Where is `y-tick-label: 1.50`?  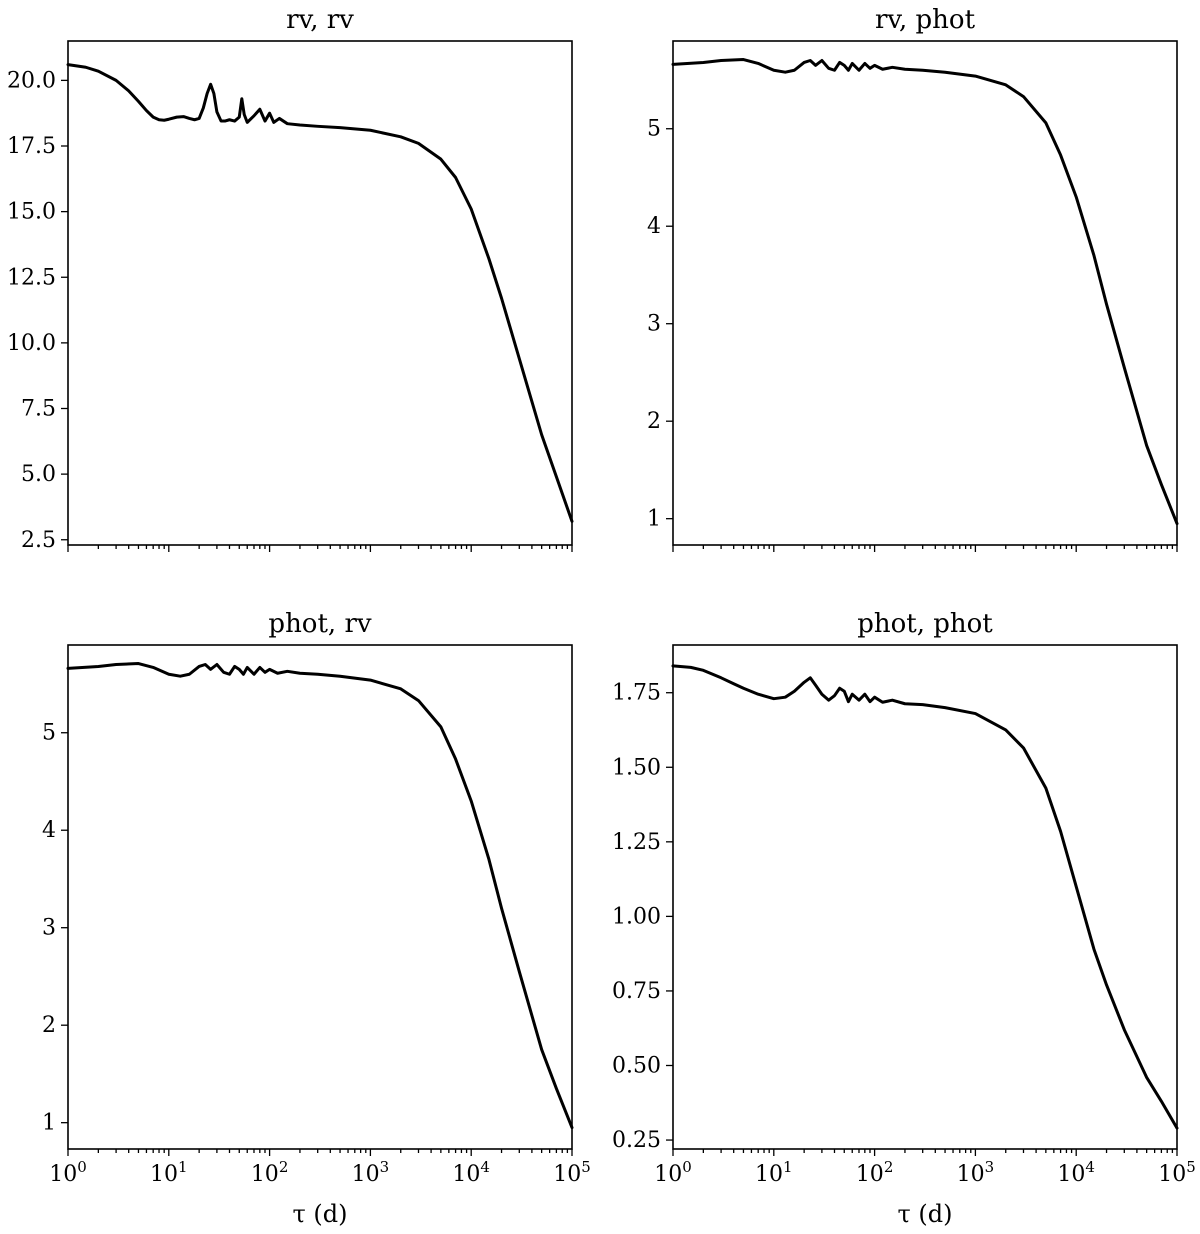 y-tick-label: 1.50 is located at coordinates (636, 767).